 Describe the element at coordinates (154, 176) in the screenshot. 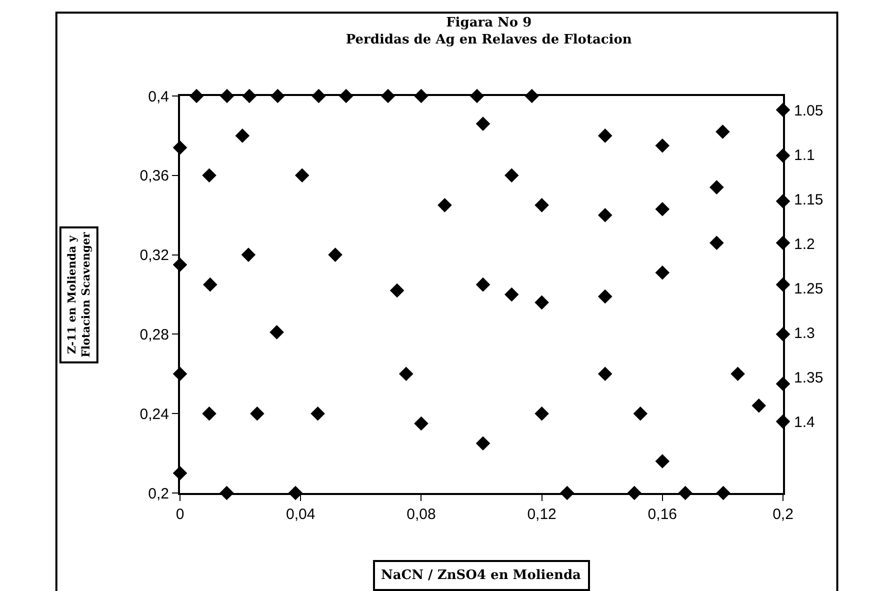

I see `y-tick-label: 0,36` at that location.